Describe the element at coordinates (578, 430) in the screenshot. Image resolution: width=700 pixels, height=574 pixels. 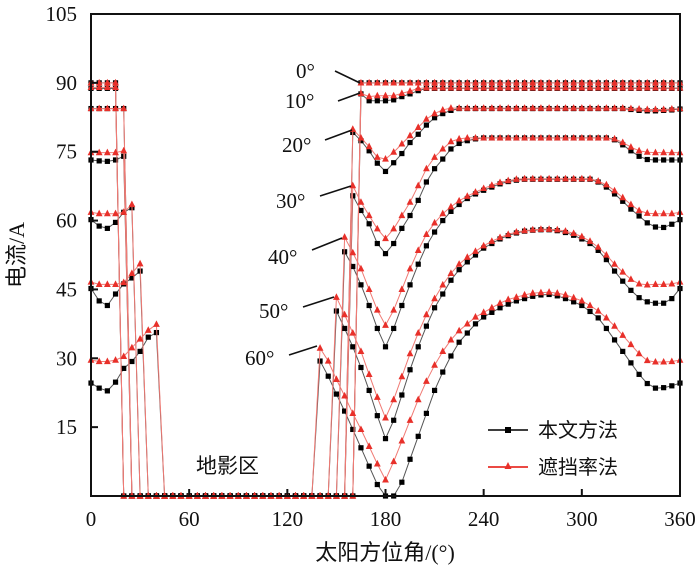
I see `legend-label-proposed: 本文方法` at that location.